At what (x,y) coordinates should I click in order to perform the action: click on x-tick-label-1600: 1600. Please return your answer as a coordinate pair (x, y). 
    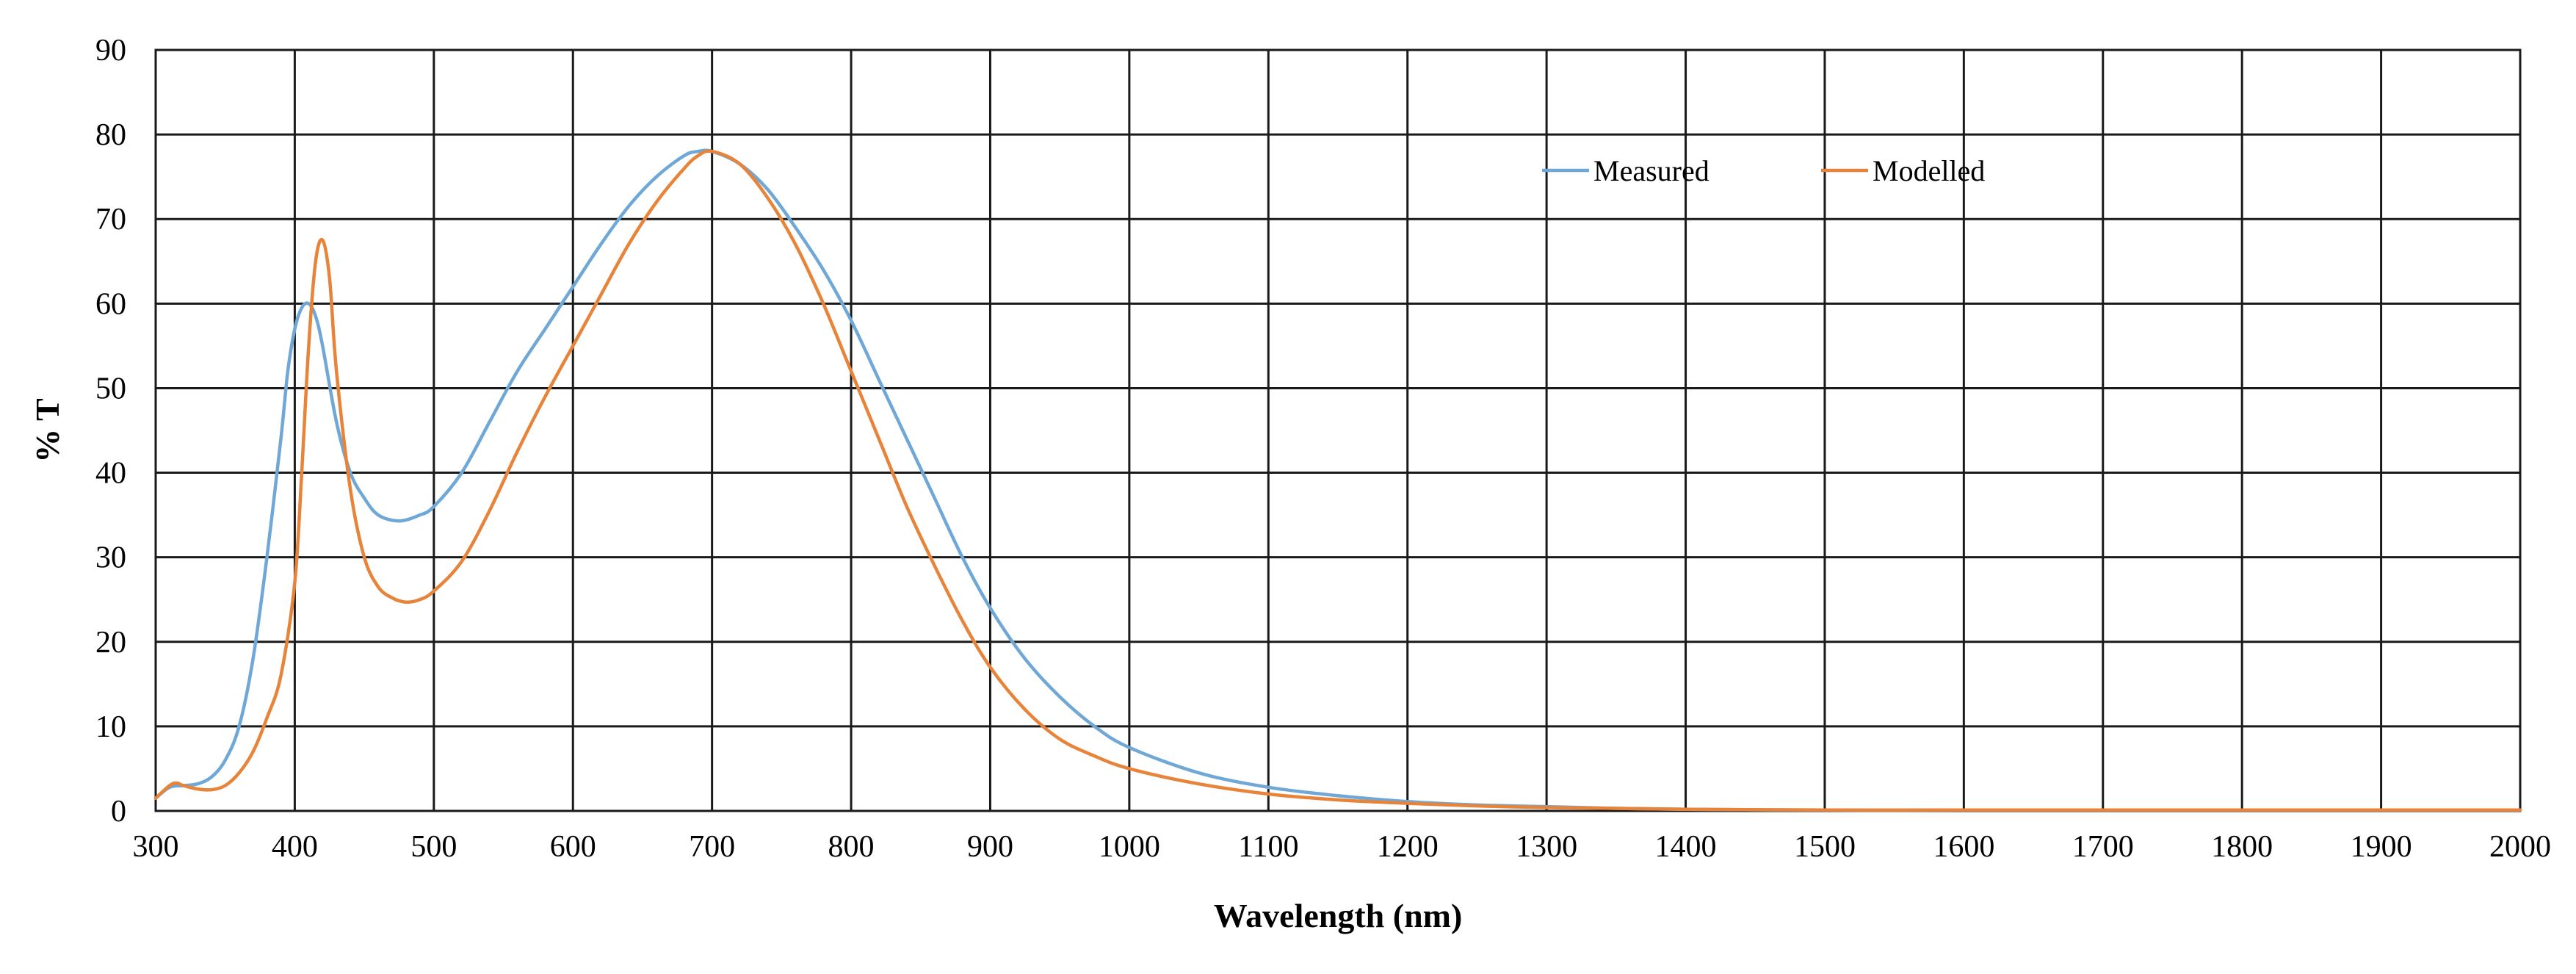
    Looking at the image, I should click on (1963, 847).